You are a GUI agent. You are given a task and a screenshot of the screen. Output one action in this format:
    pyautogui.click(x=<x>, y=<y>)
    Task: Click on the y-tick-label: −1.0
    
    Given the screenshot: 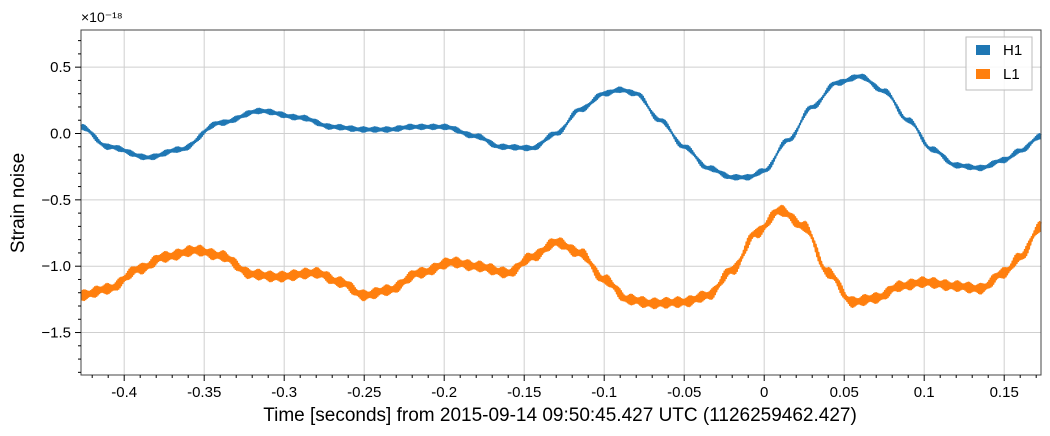 What is the action you would take?
    pyautogui.click(x=56, y=266)
    